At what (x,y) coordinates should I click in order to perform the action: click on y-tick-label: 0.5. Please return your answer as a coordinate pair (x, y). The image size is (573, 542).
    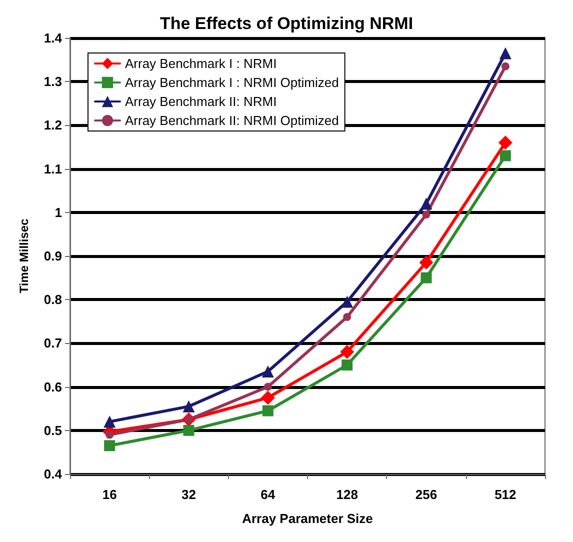
    Looking at the image, I should click on (53, 430).